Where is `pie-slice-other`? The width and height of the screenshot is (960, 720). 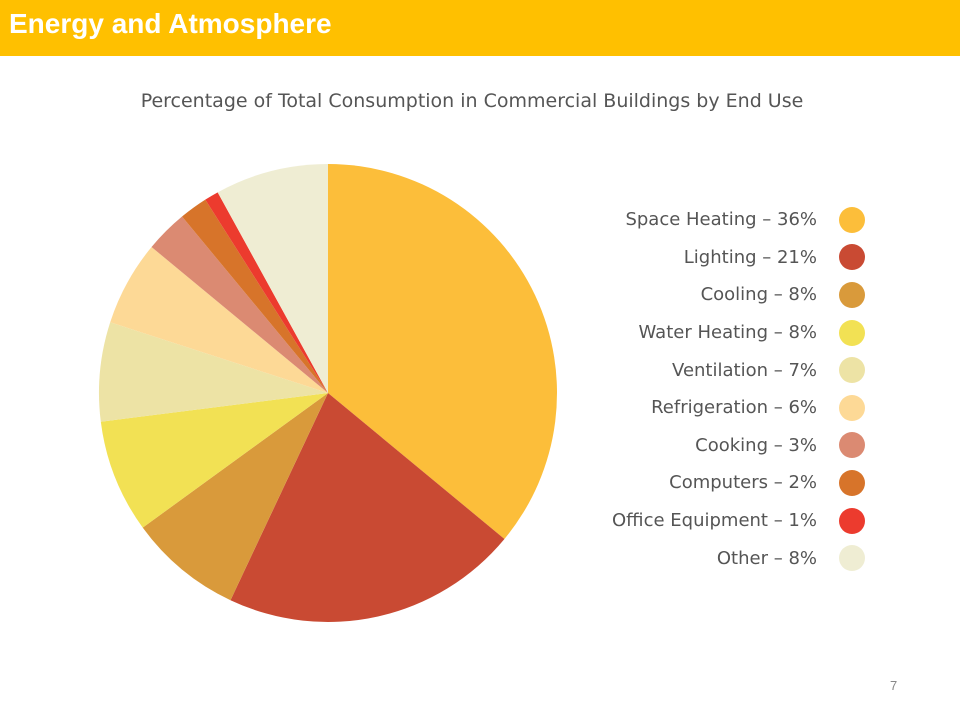 pie-slice-other is located at coordinates (272, 278).